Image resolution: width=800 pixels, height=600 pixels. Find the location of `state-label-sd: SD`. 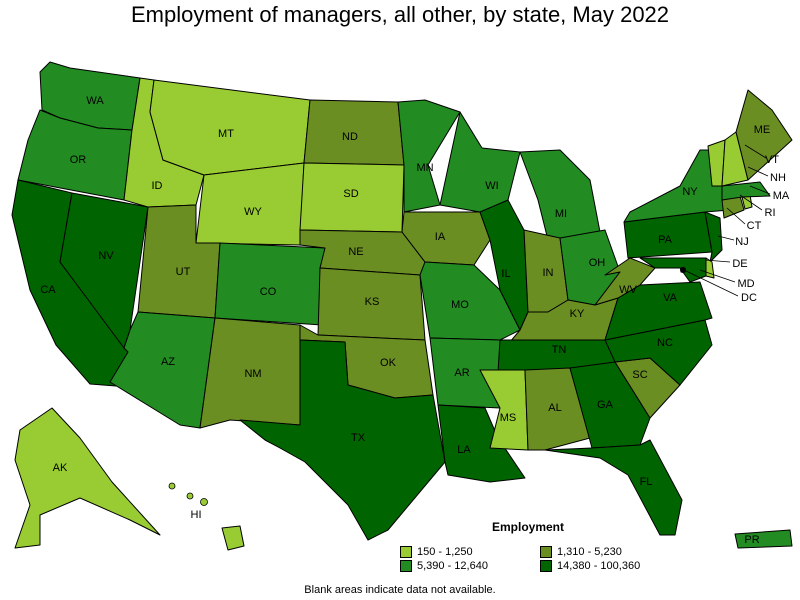

state-label-sd: SD is located at coordinates (350, 194).